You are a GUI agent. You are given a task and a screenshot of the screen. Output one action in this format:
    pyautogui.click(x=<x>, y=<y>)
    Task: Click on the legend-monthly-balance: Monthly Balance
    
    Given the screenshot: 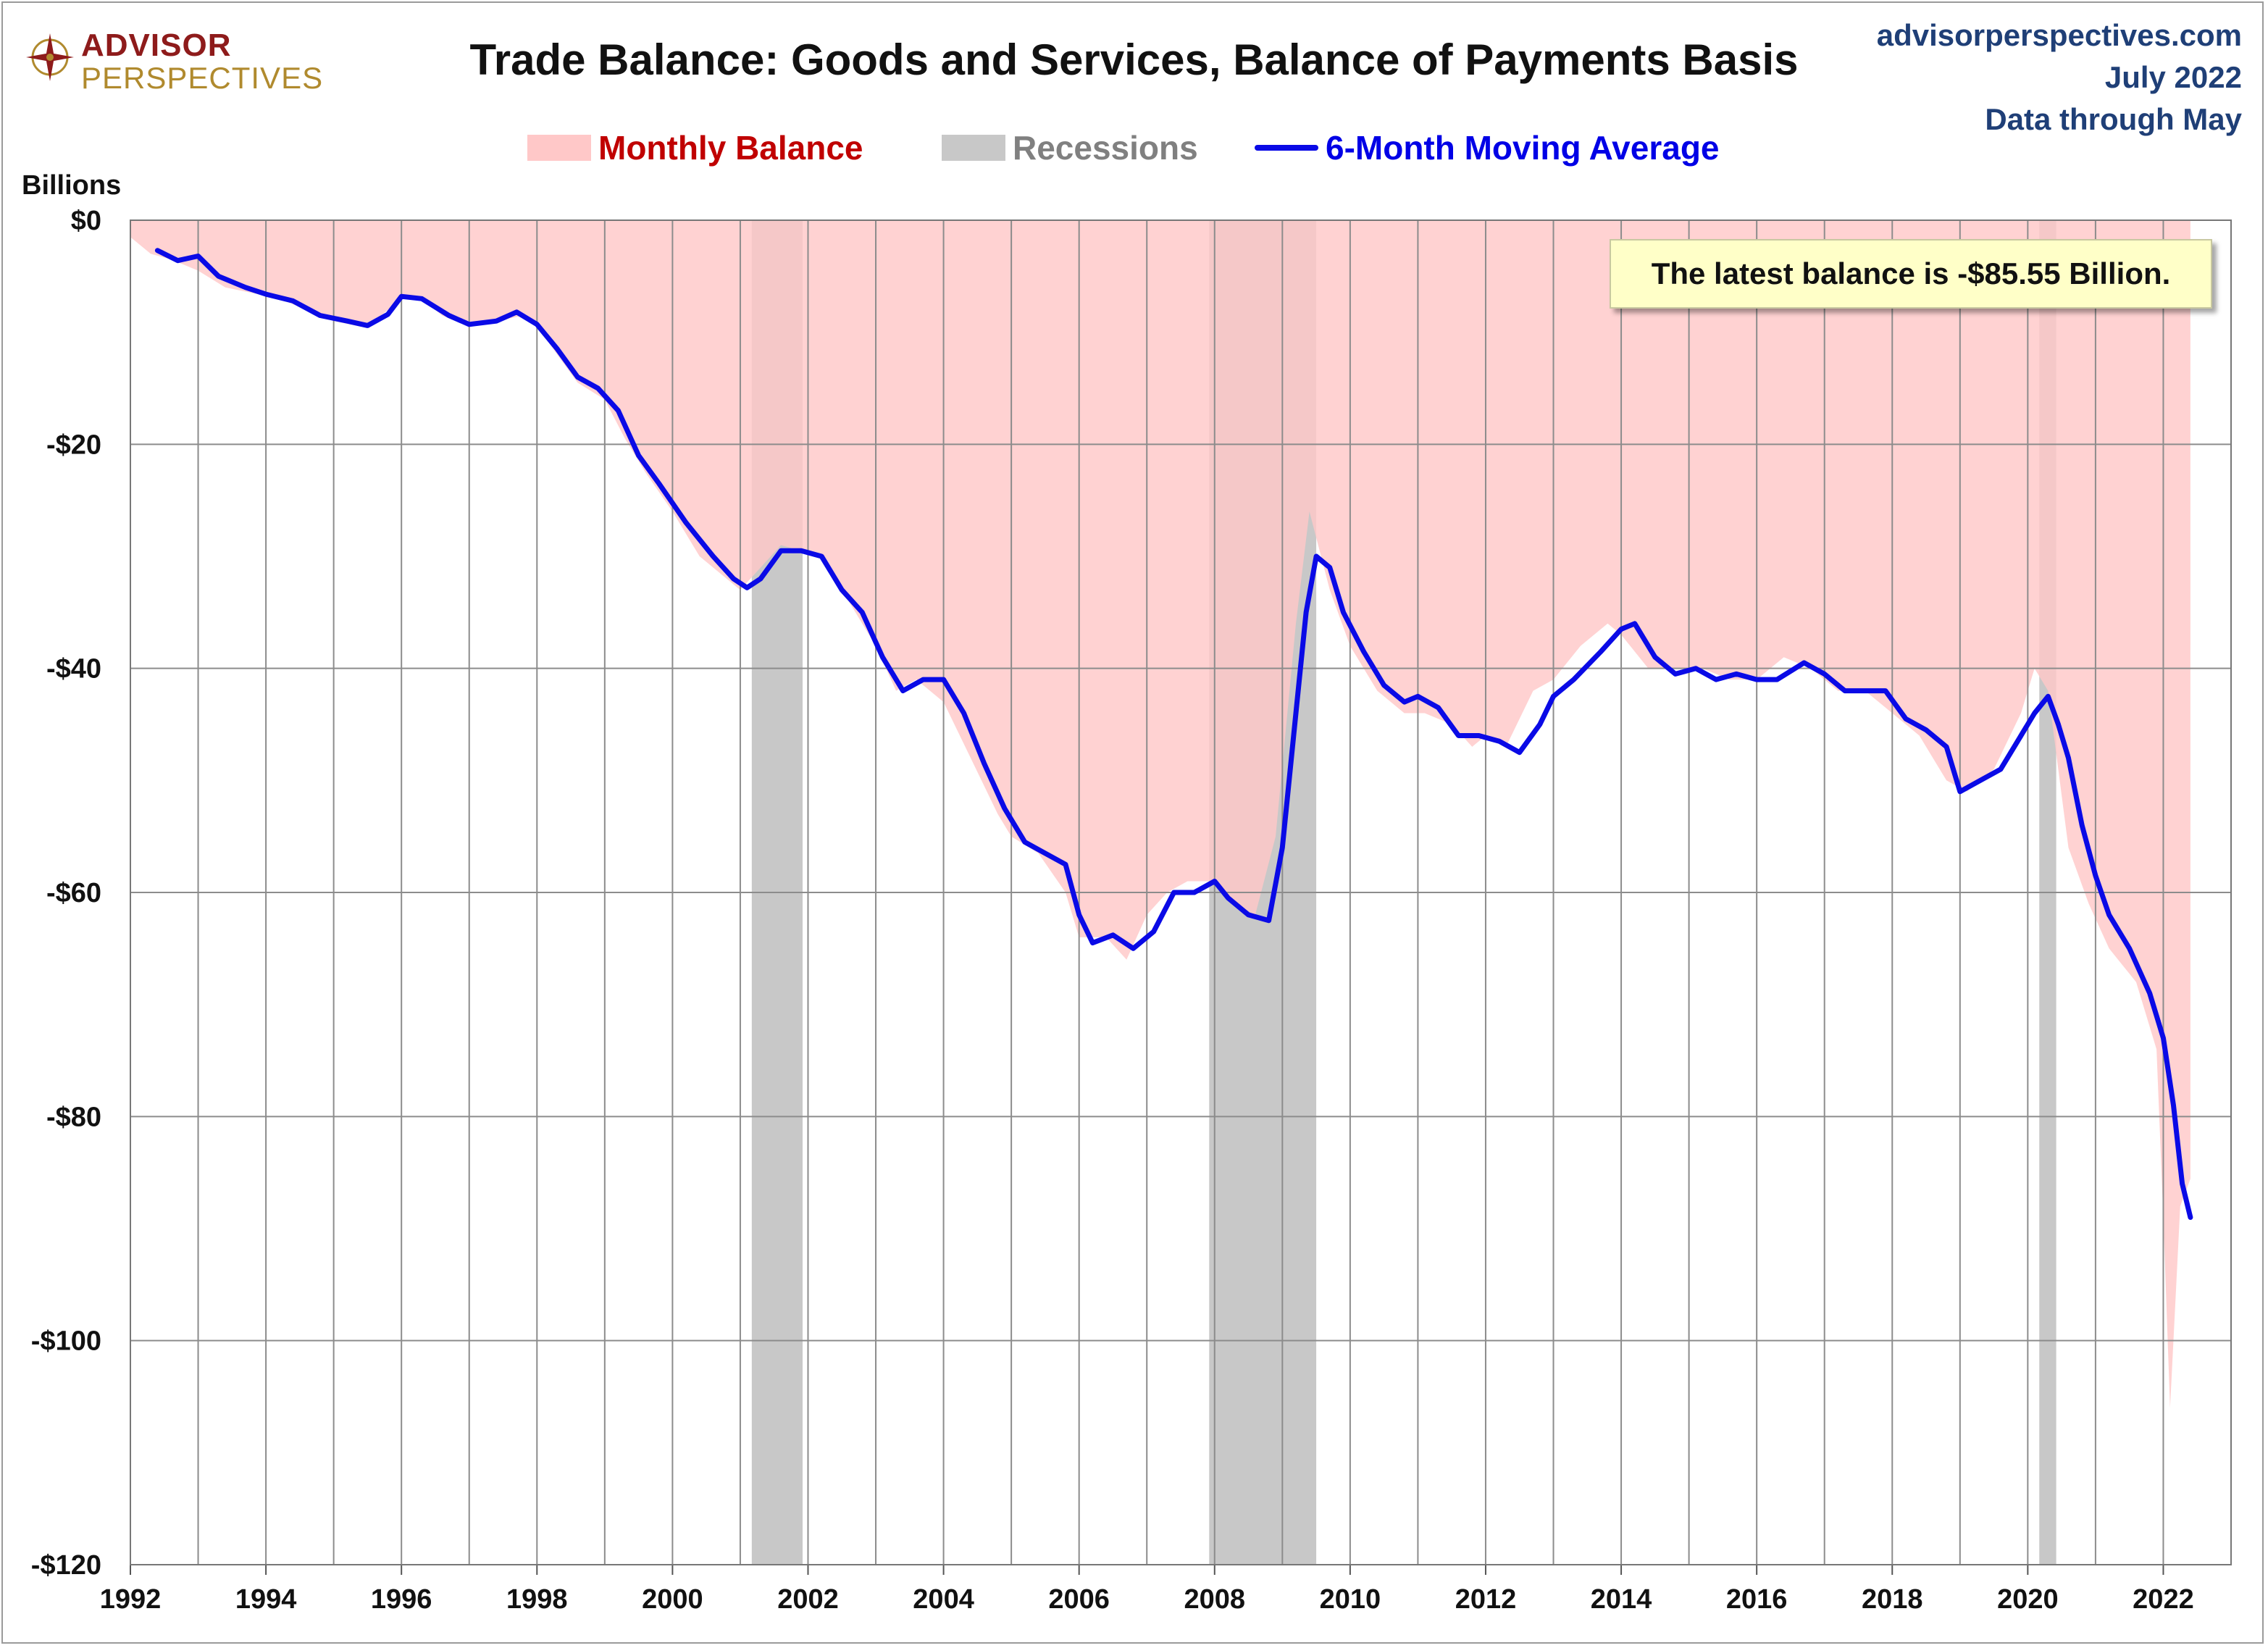 What is the action you would take?
    pyautogui.click(x=695, y=148)
    